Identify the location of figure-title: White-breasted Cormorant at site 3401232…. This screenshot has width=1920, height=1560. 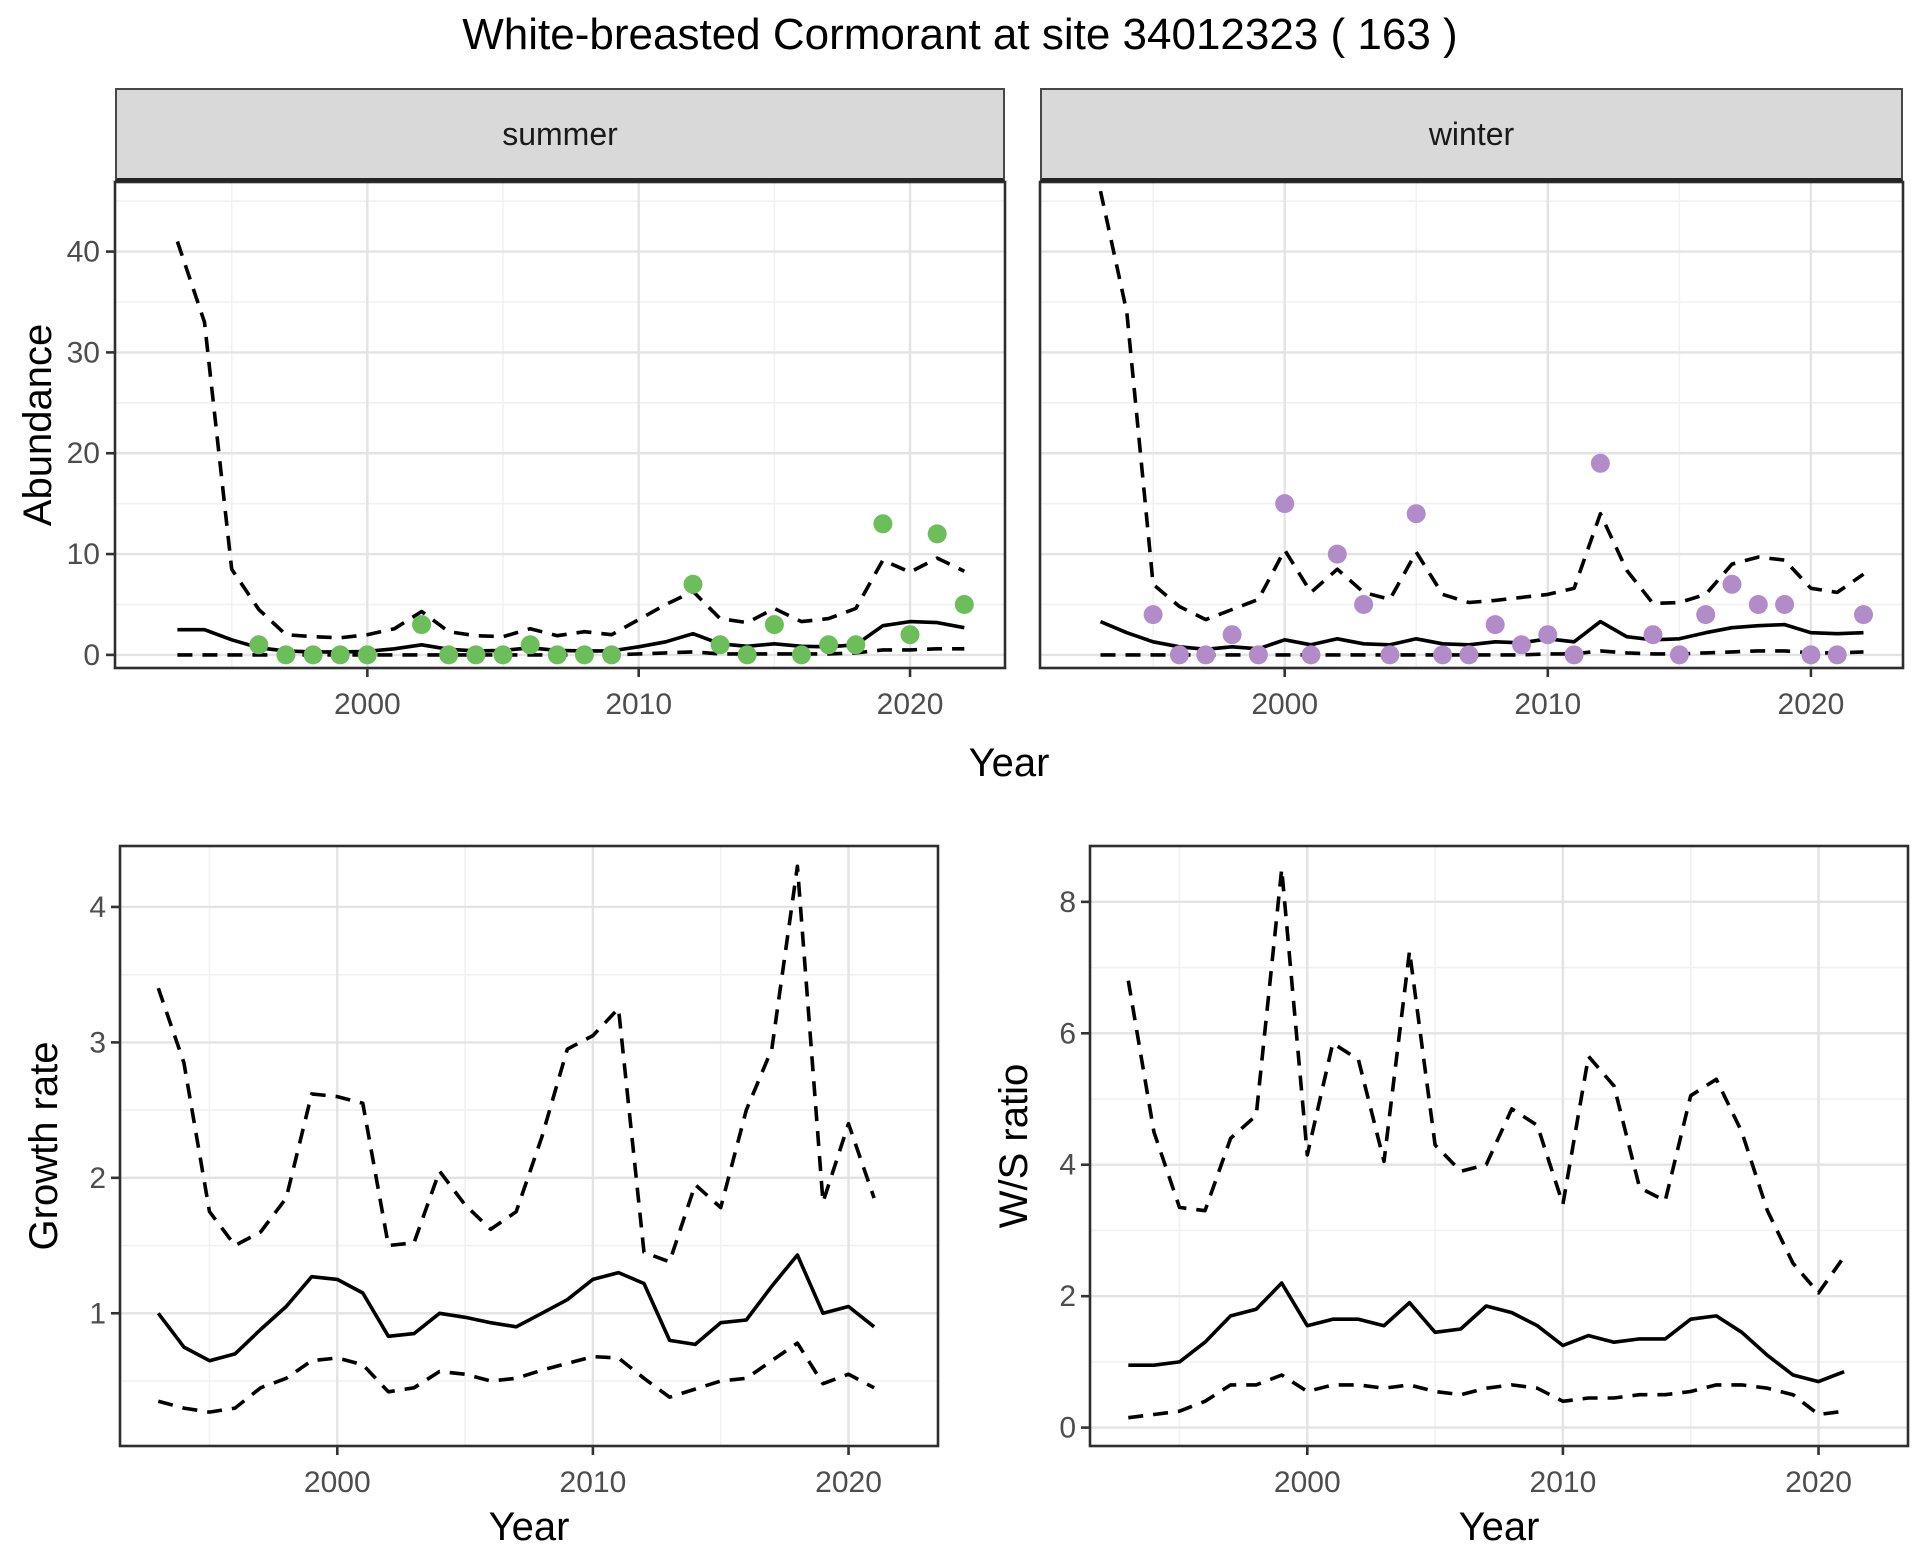
(960, 34).